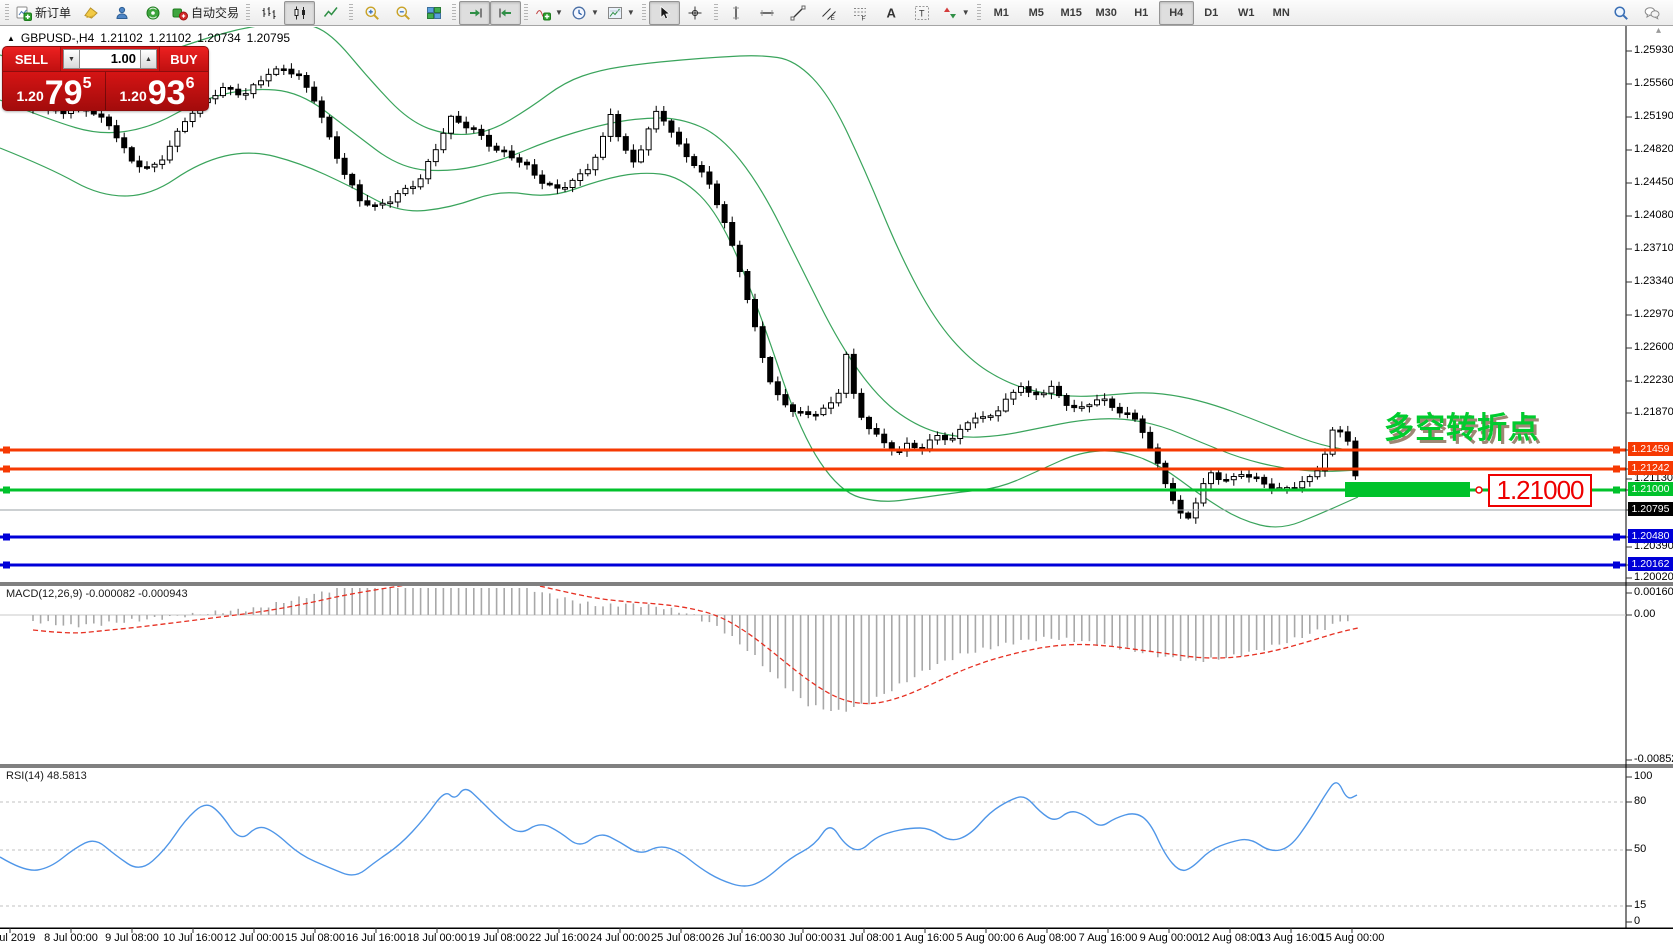 This screenshot has width=1673, height=950. What do you see at coordinates (891, 13) in the screenshot?
I see `text-button: A` at bounding box center [891, 13].